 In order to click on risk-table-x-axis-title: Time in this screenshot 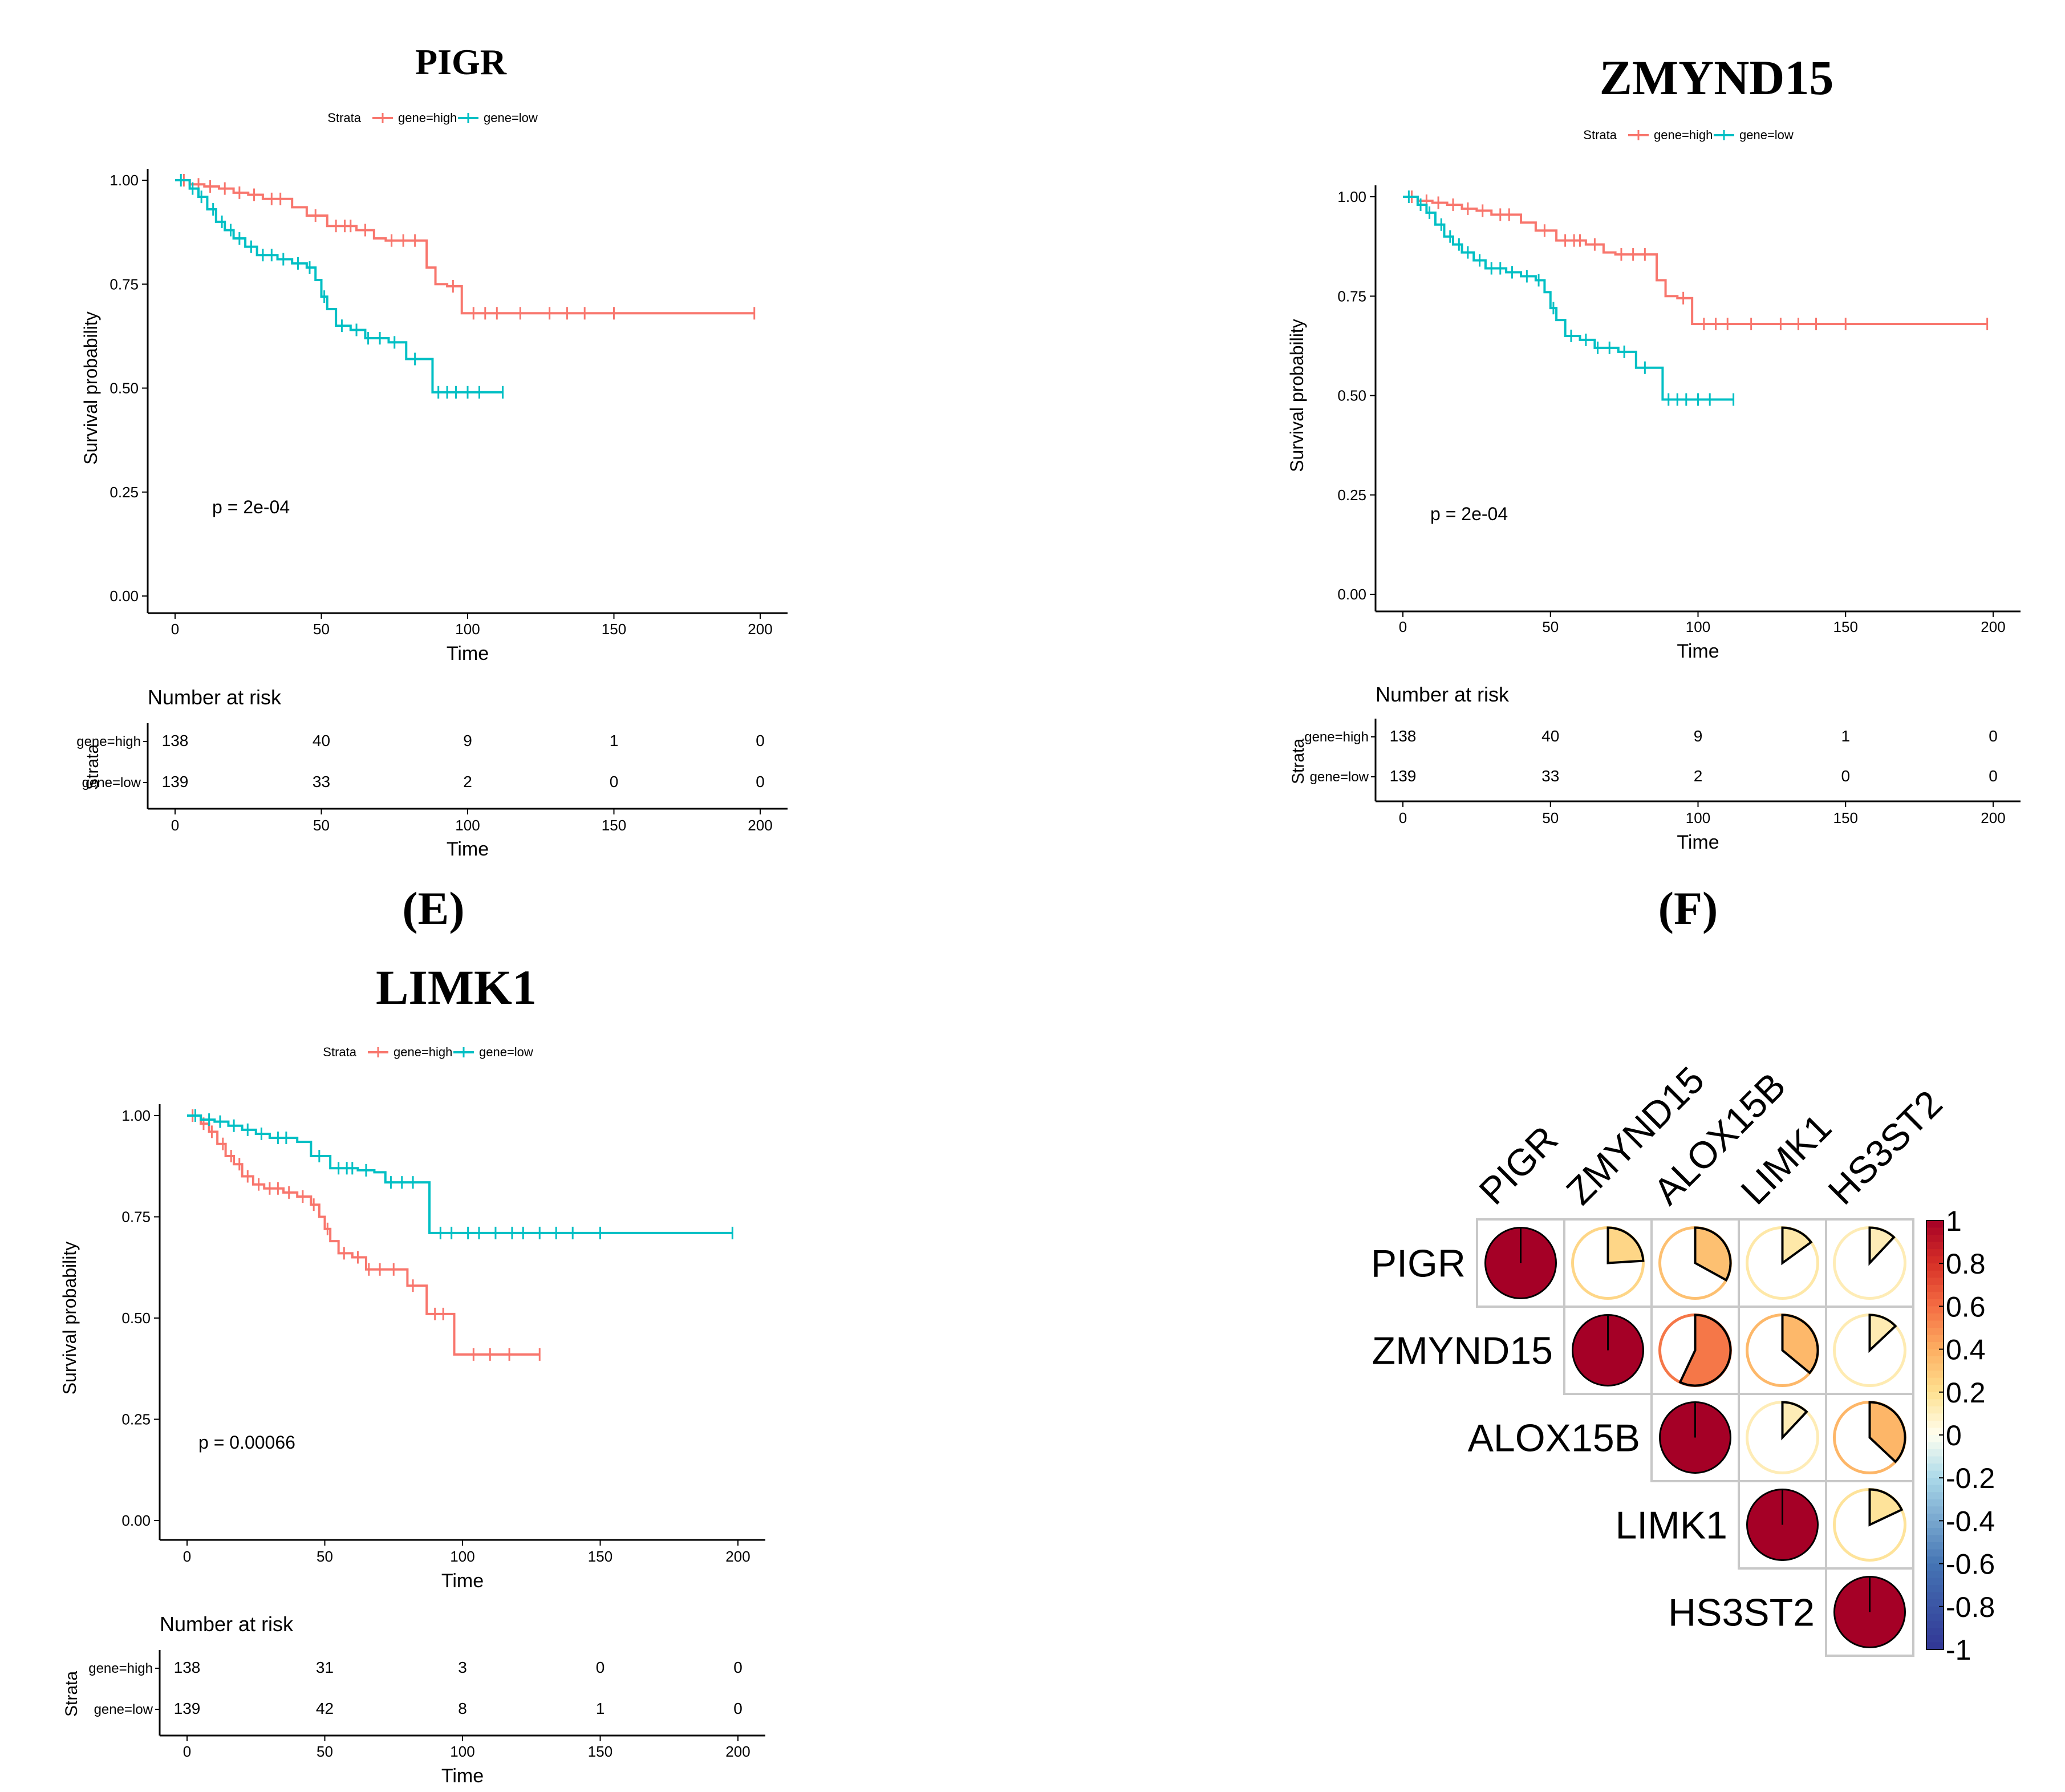, I will do `click(1698, 842)`.